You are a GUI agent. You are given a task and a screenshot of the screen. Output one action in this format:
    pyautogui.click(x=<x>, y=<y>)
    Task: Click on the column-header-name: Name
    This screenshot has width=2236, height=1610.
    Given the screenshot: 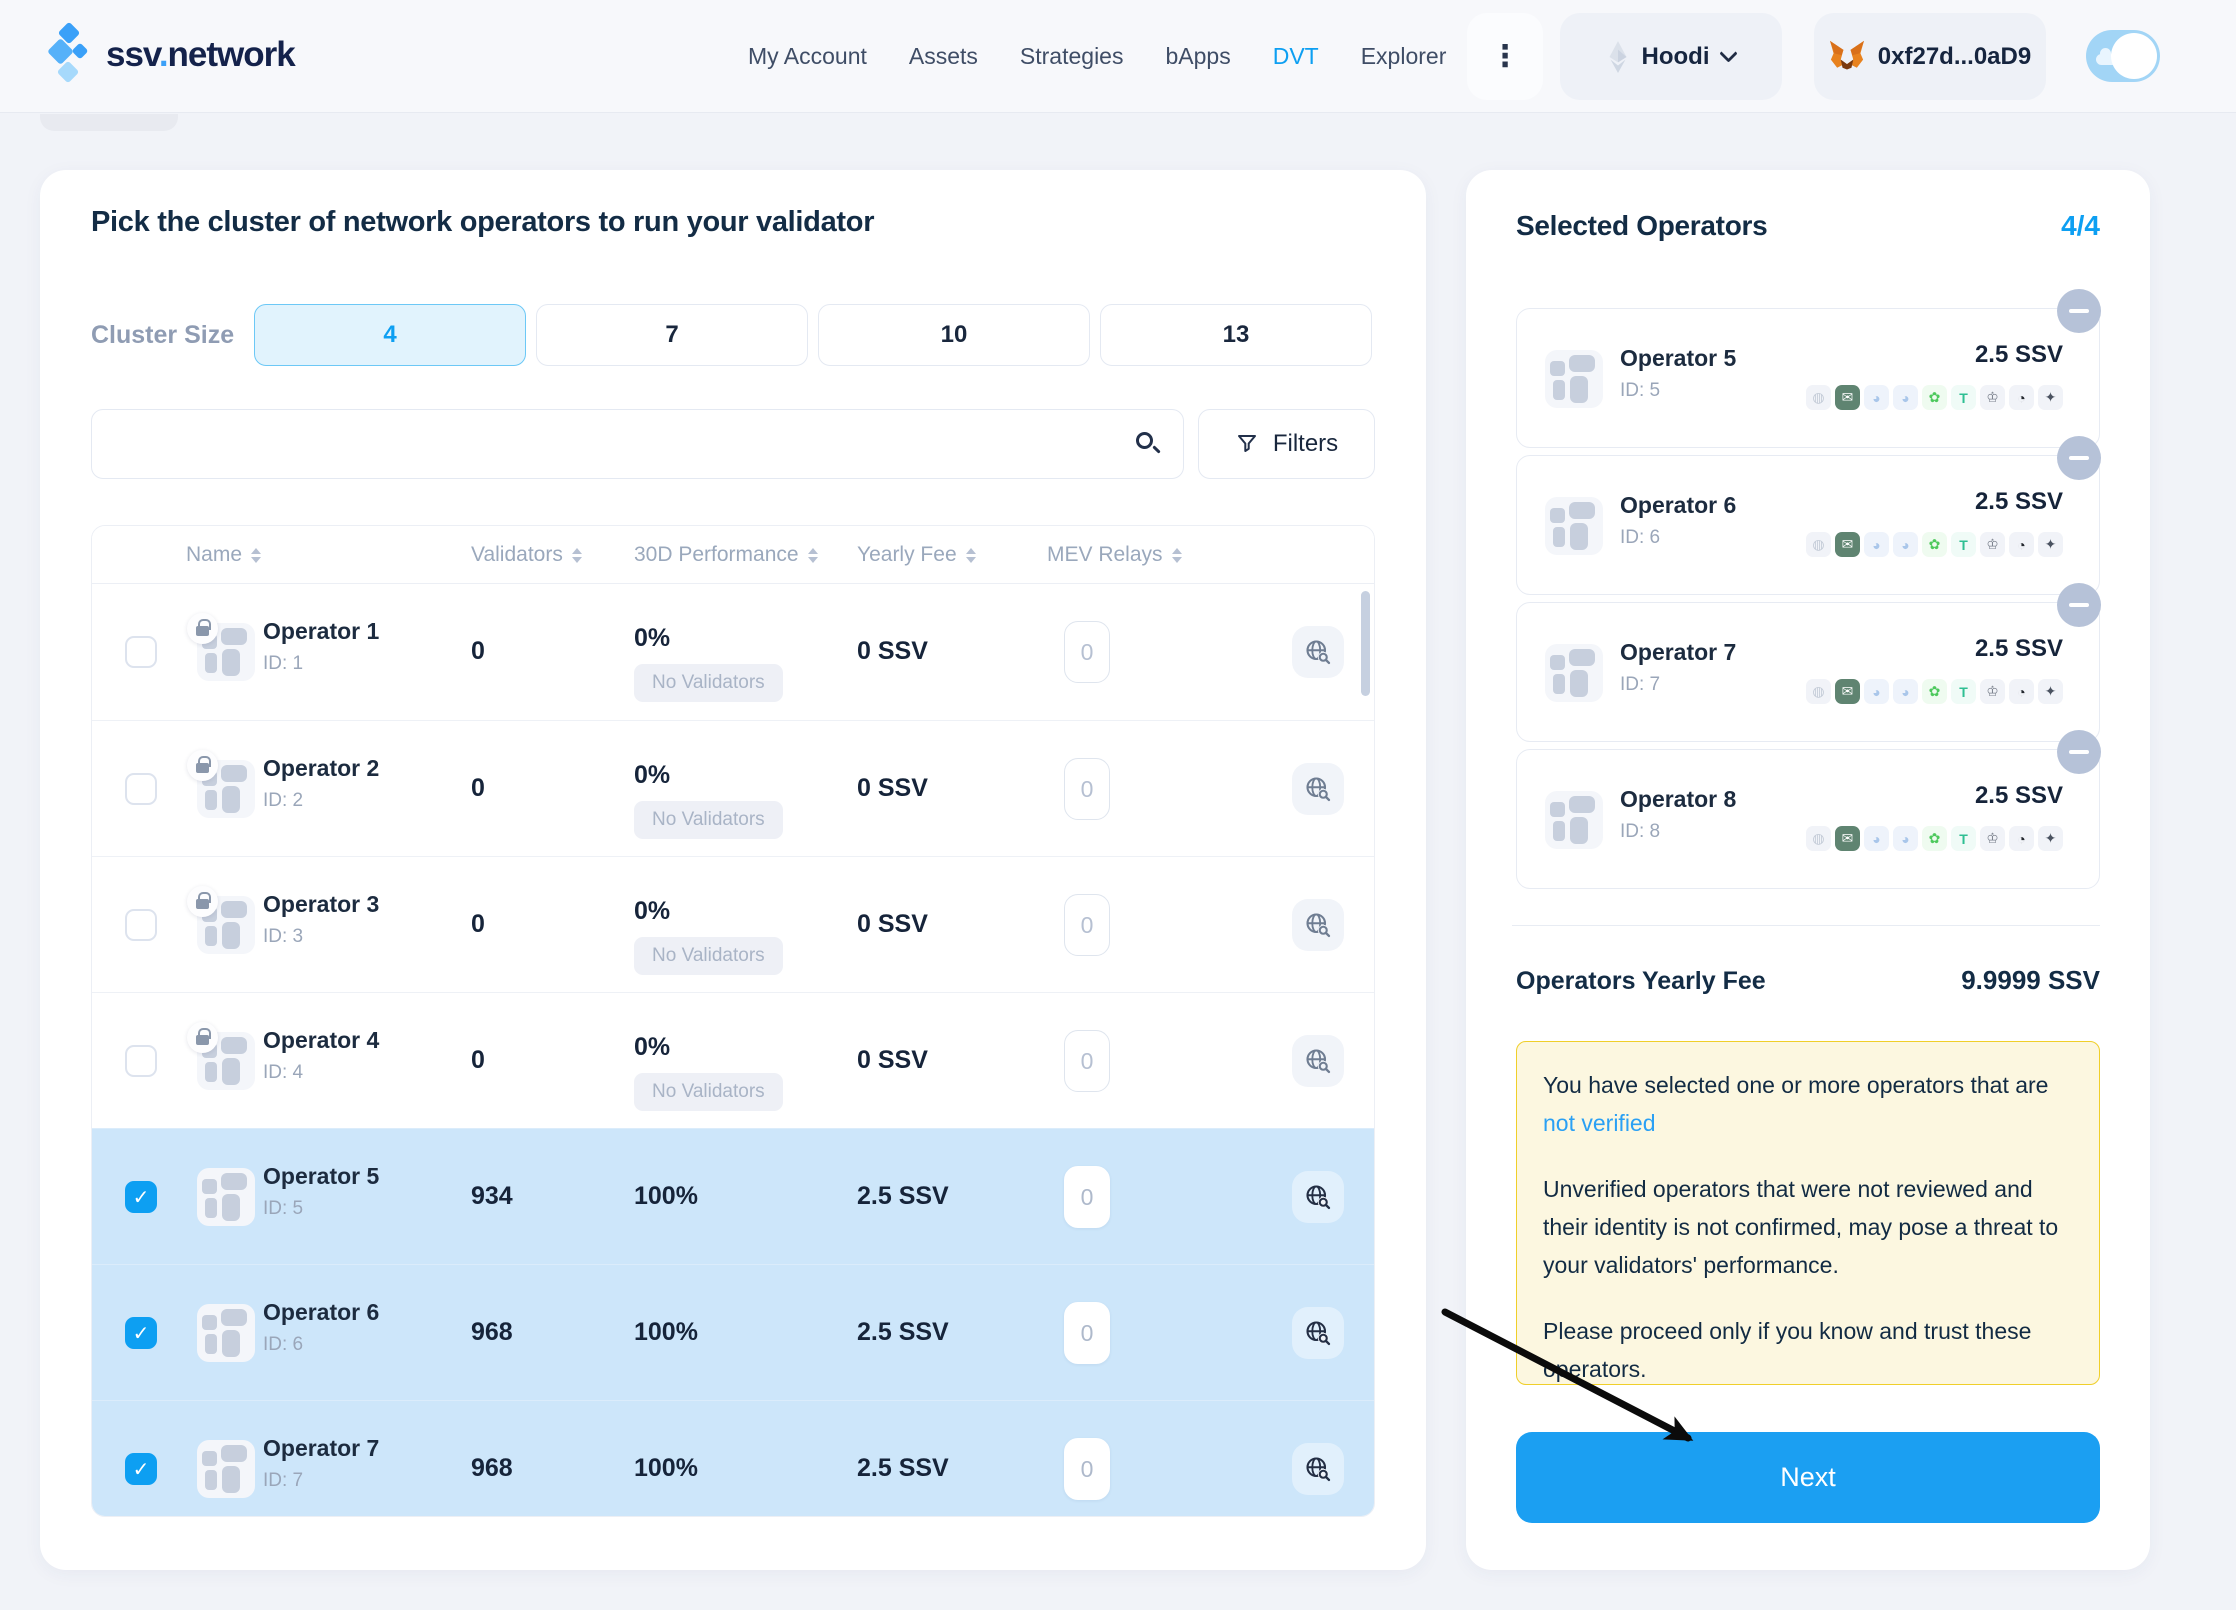 What is the action you would take?
    pyautogui.click(x=224, y=555)
    